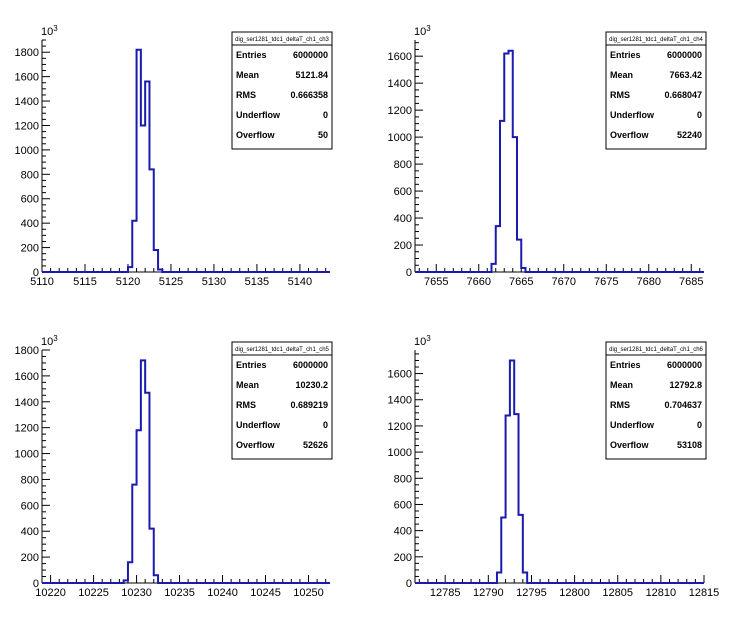  I want to click on stats-value-rms: 0.666358, so click(309, 95).